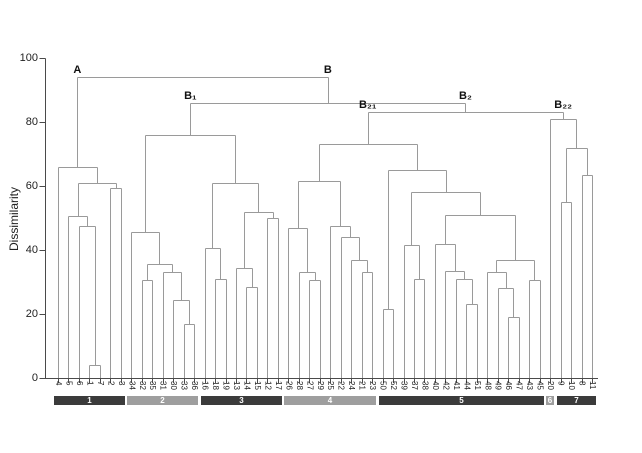  Describe the element at coordinates (184, 385) in the screenshot. I see `leaf-label-33: 33` at that location.